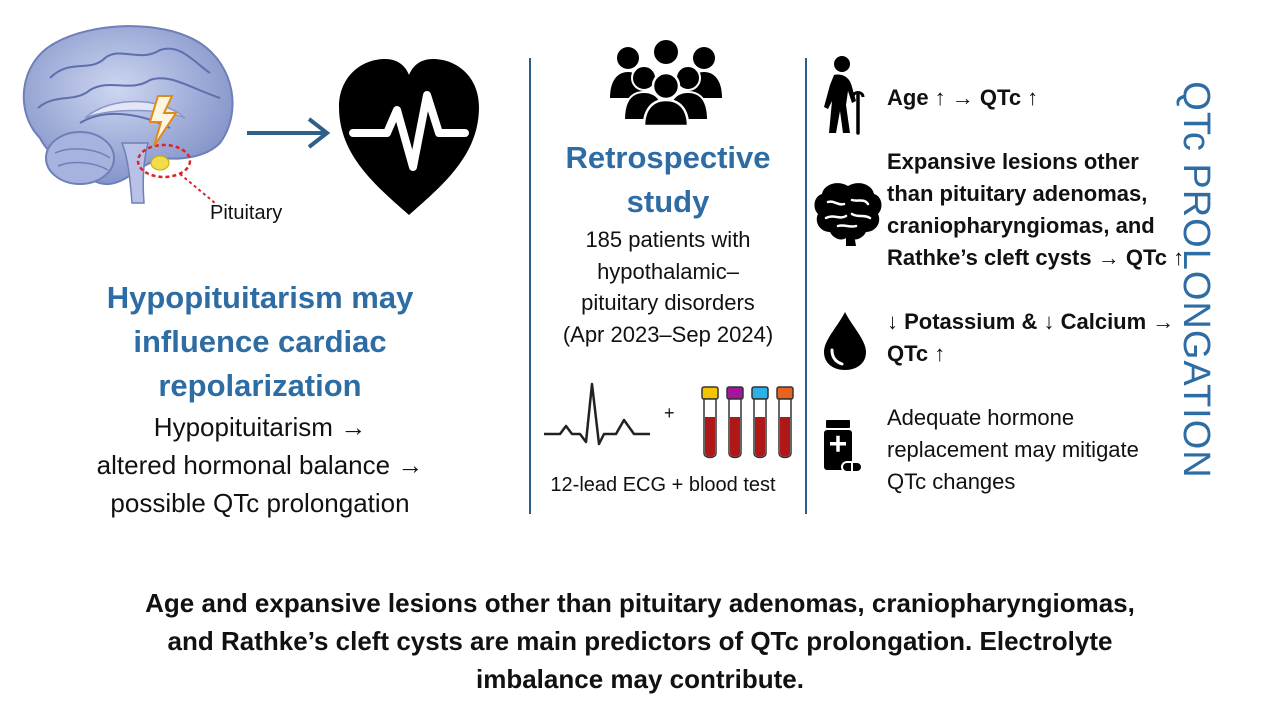 This screenshot has width=1280, height=706. I want to click on pituitary-label: Pituitary, so click(246, 213).